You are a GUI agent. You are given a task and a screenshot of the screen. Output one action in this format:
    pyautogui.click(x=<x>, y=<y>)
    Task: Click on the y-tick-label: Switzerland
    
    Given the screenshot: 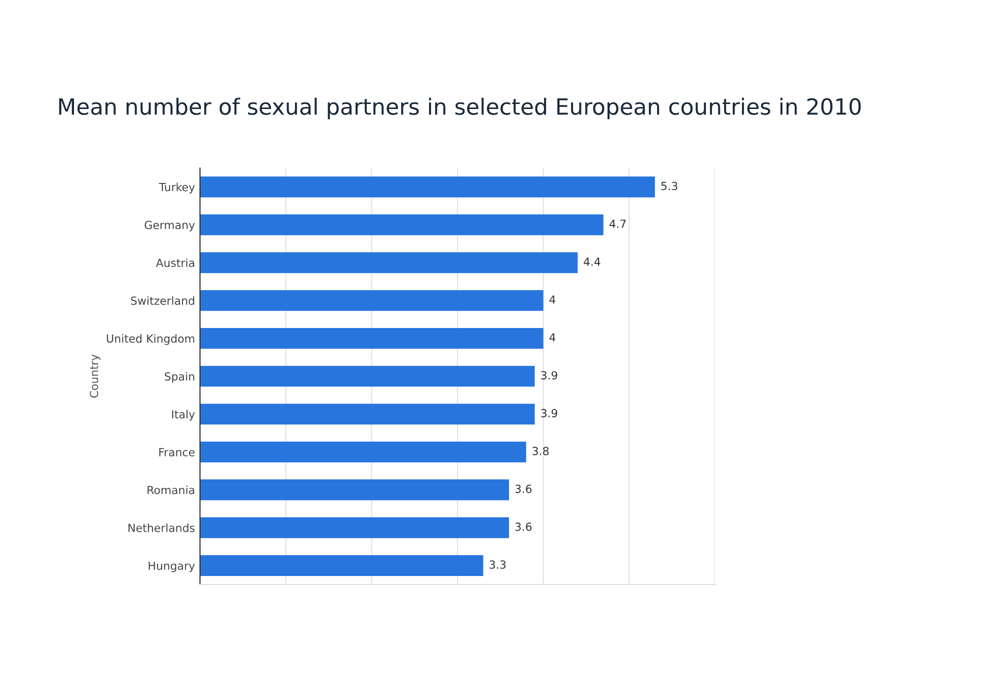 What is the action you would take?
    pyautogui.click(x=162, y=300)
    